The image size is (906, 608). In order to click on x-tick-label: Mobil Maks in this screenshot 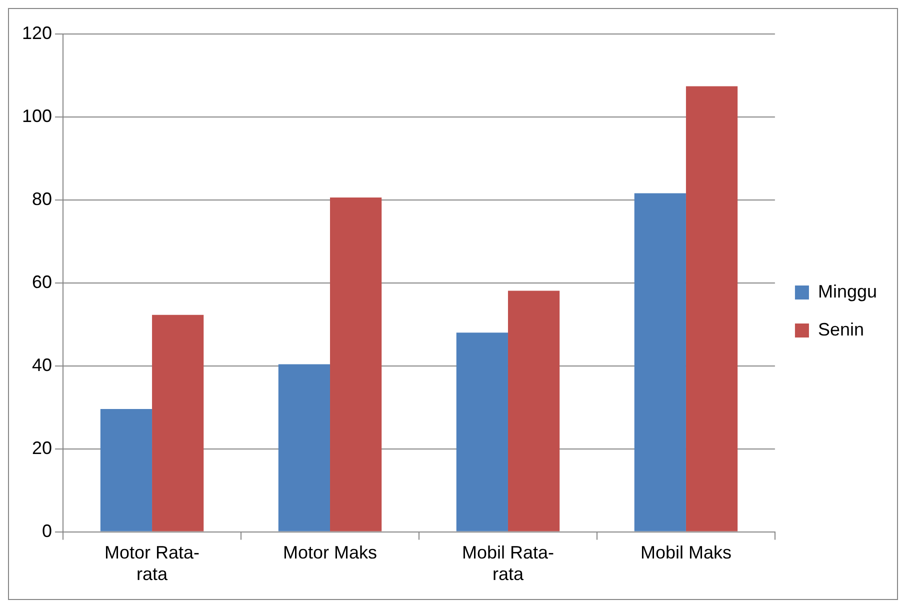, I will do `click(686, 552)`.